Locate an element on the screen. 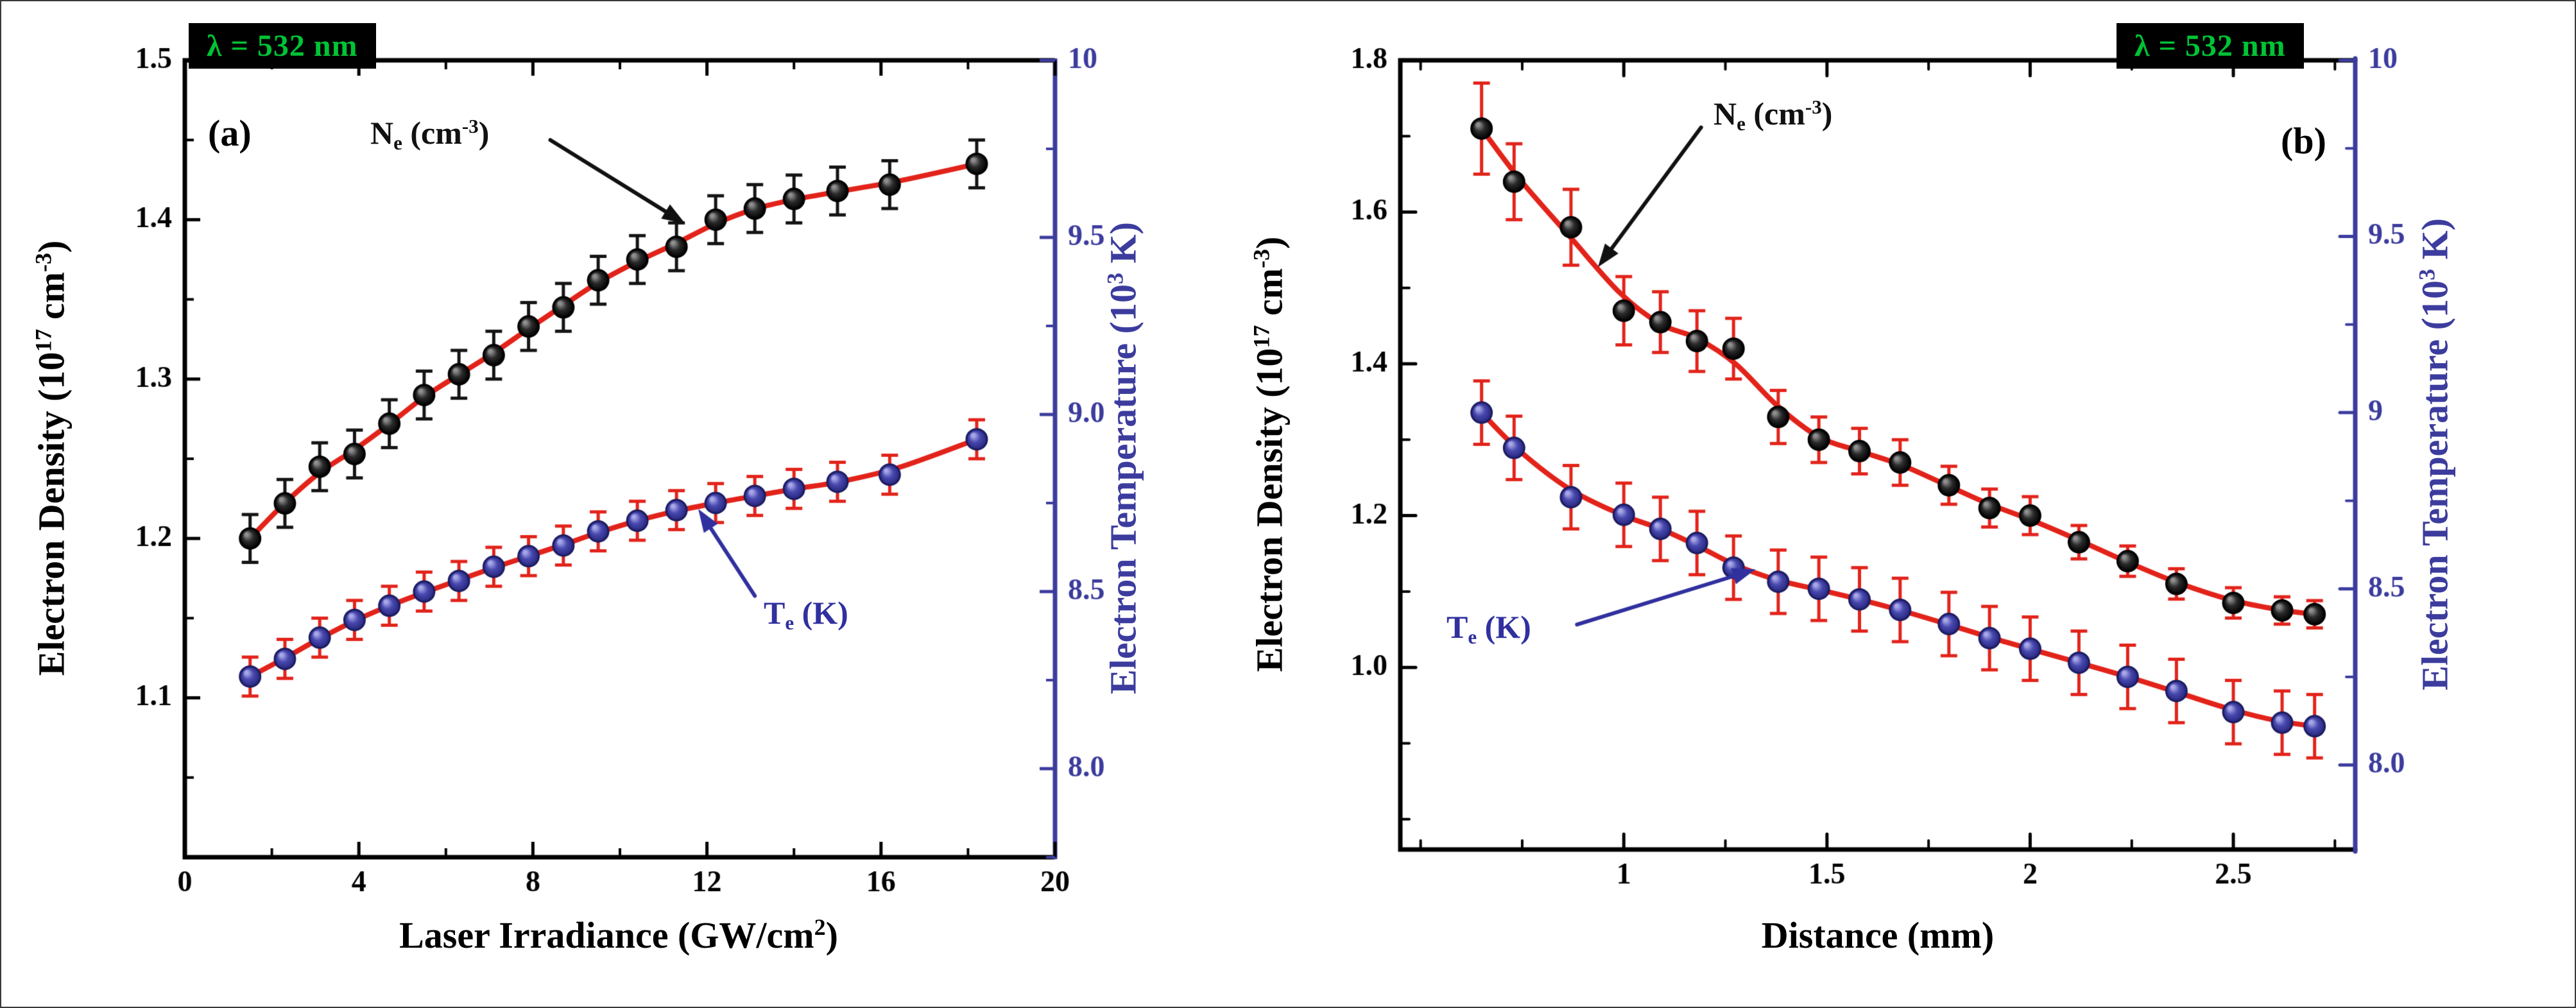 This screenshot has height=1008, width=2576. annotation-electron-temperature-b: Te (K) is located at coordinates (1489, 628).